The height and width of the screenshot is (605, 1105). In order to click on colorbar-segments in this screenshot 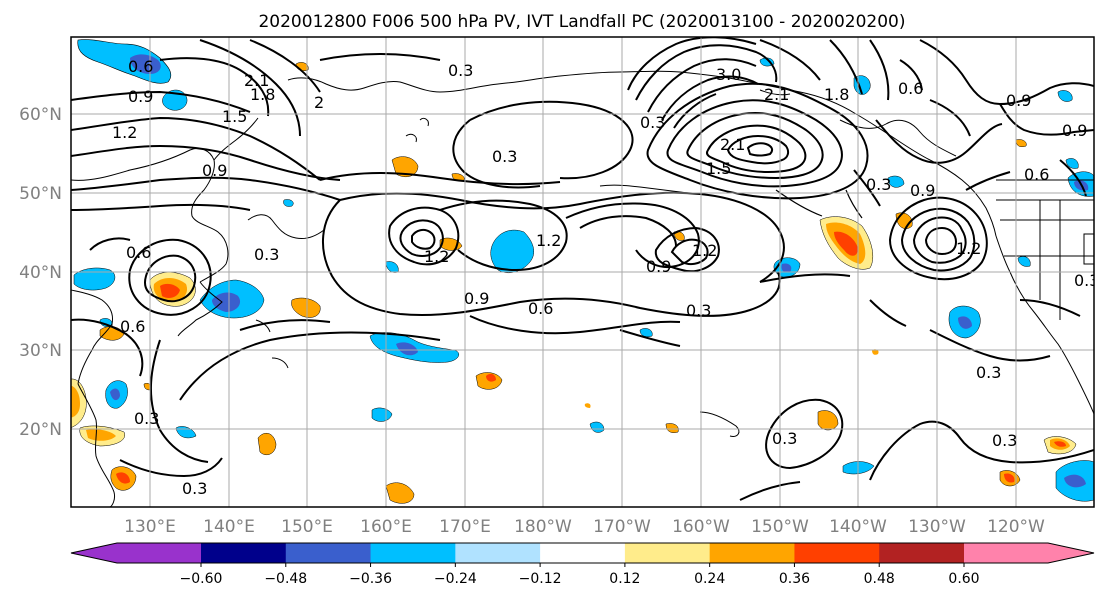, I will do `click(582, 553)`.